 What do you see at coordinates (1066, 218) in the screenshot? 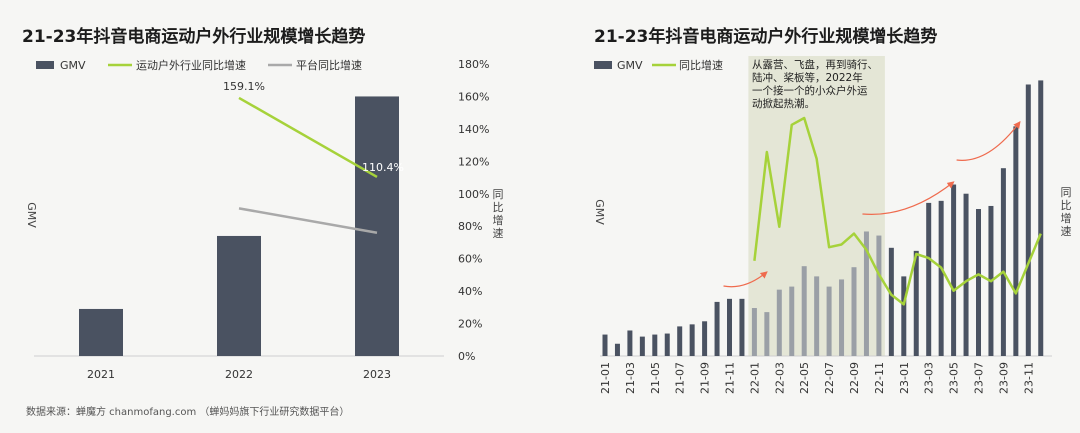
I see `right-y2-label-char: 增` at bounding box center [1066, 218].